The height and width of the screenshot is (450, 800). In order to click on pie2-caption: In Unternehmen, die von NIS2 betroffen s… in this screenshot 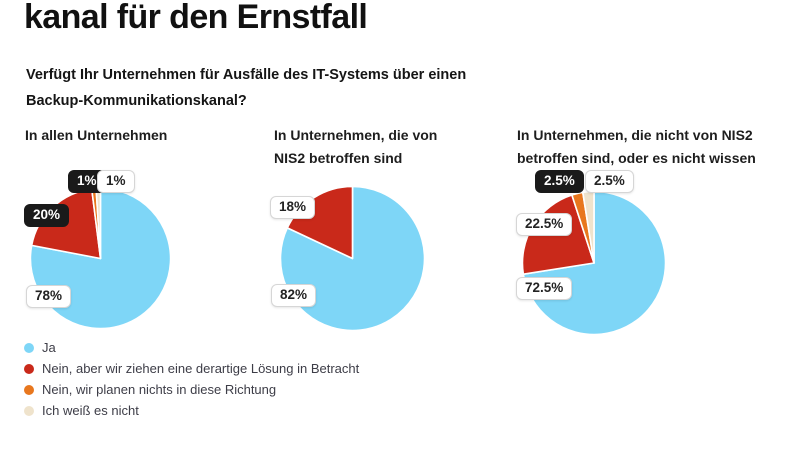, I will do `click(369, 147)`.